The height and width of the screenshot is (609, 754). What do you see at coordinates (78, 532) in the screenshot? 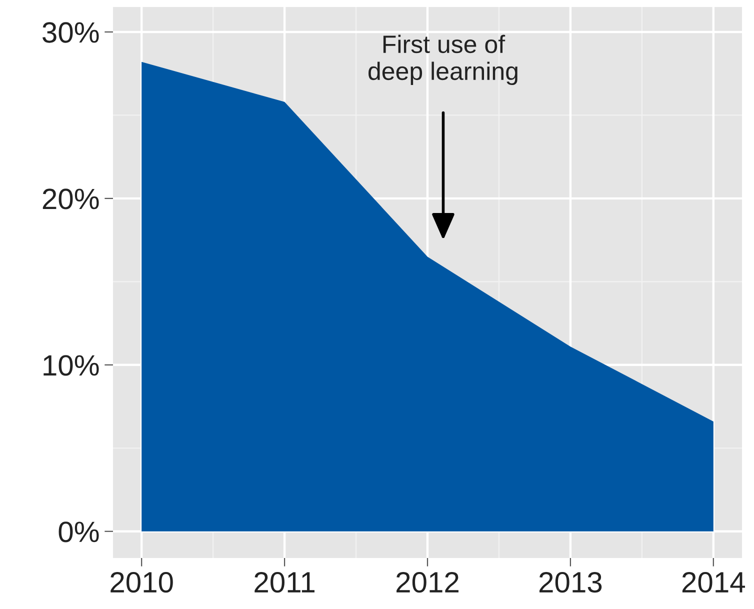
I see `y-tick-label: 0%` at bounding box center [78, 532].